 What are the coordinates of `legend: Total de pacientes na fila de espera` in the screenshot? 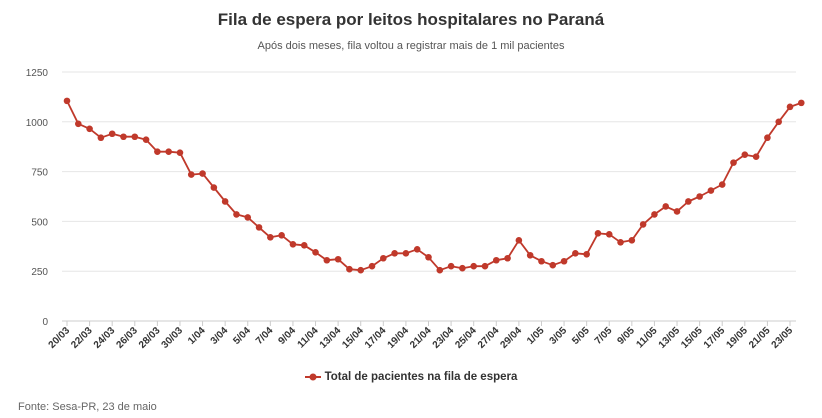 It's located at (411, 377).